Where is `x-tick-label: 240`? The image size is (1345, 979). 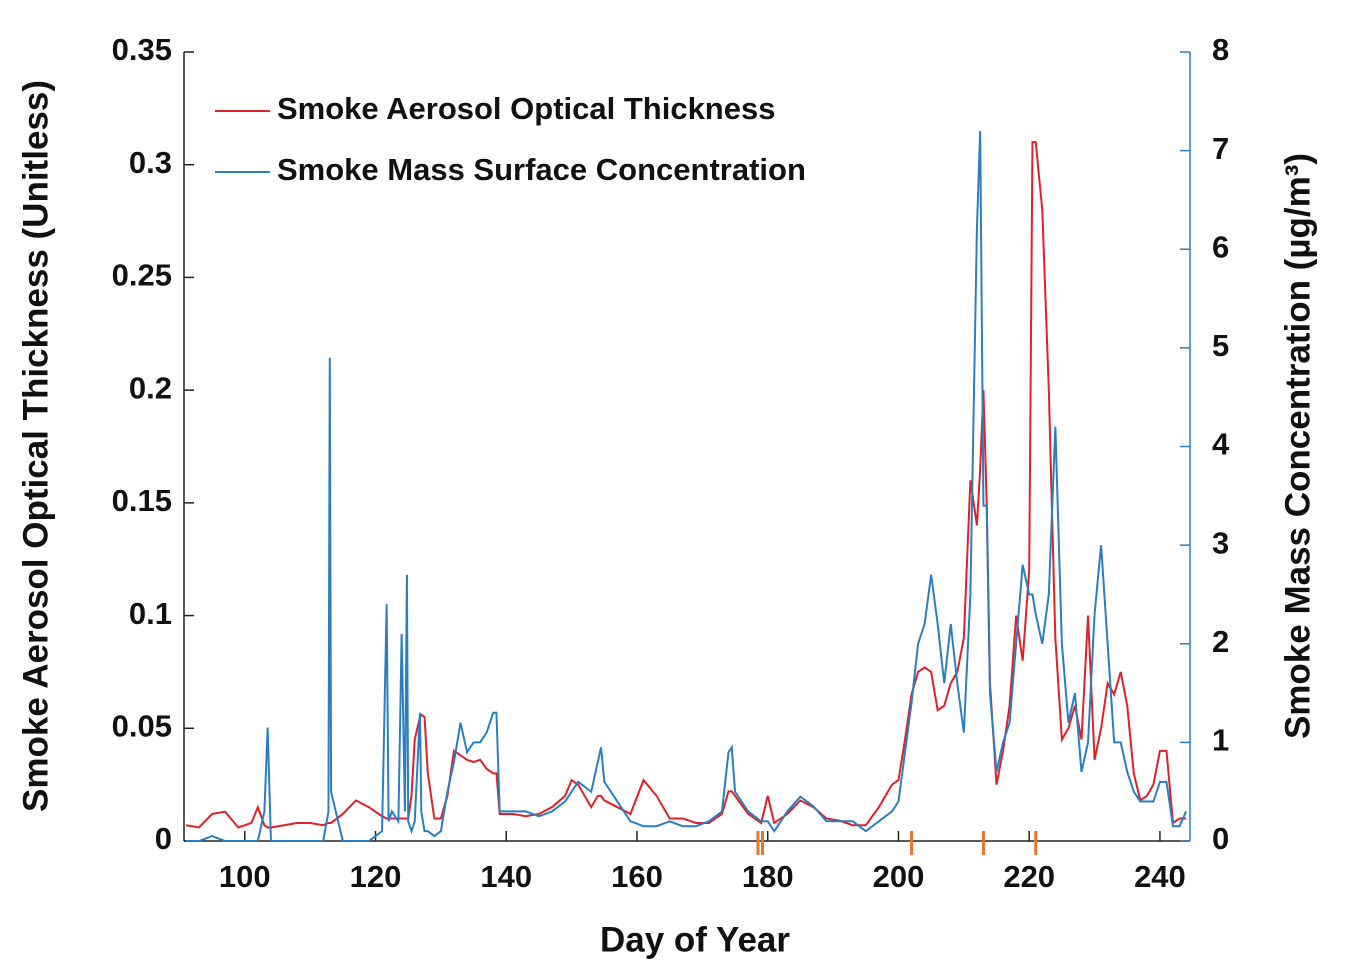 x-tick-label: 240 is located at coordinates (1160, 876).